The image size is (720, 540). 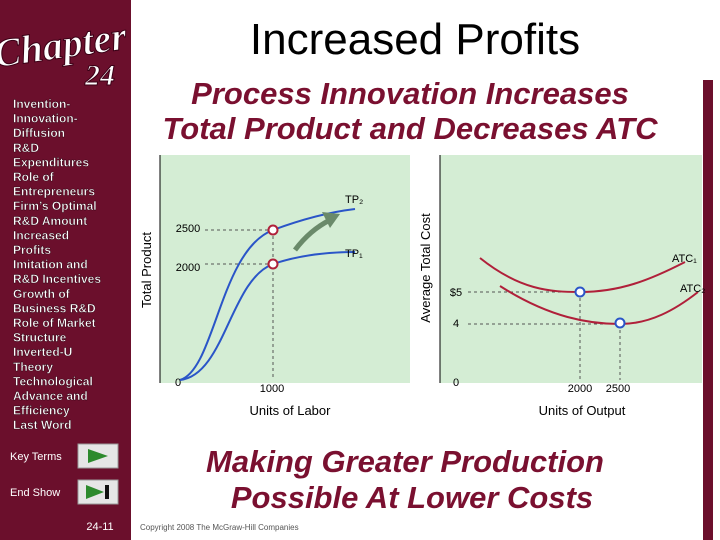 I want to click on menu-item: Innovation-, so click(x=45, y=118).